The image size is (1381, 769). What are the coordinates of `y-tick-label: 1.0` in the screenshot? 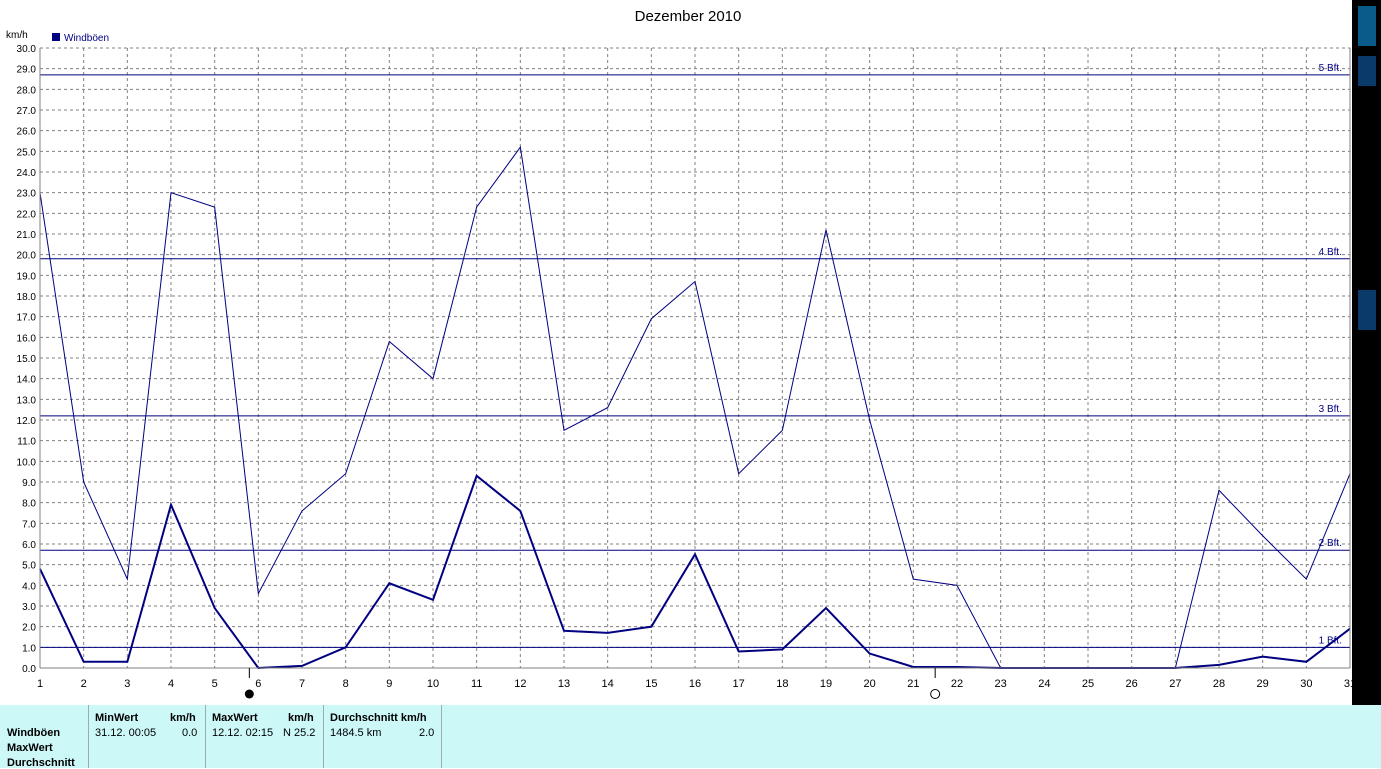 It's located at (29, 648).